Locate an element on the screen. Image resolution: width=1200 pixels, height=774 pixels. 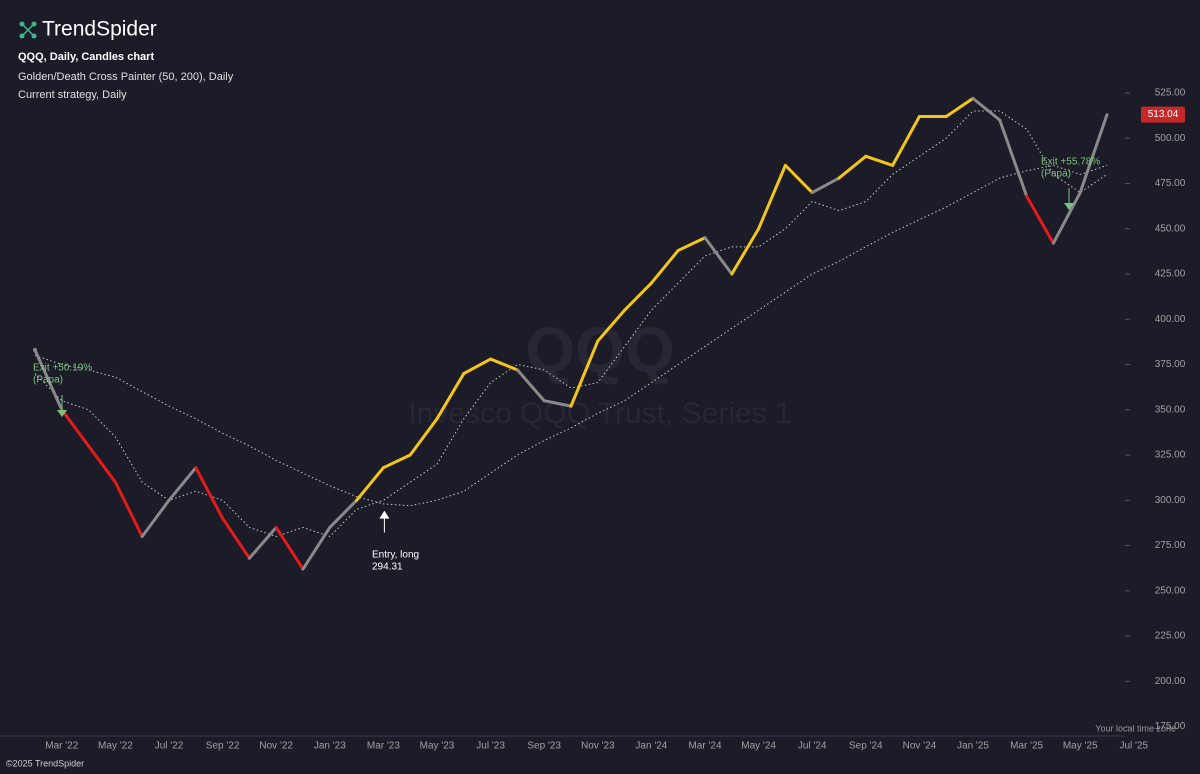
y-tick-label: 400.00 is located at coordinates (1170, 319).